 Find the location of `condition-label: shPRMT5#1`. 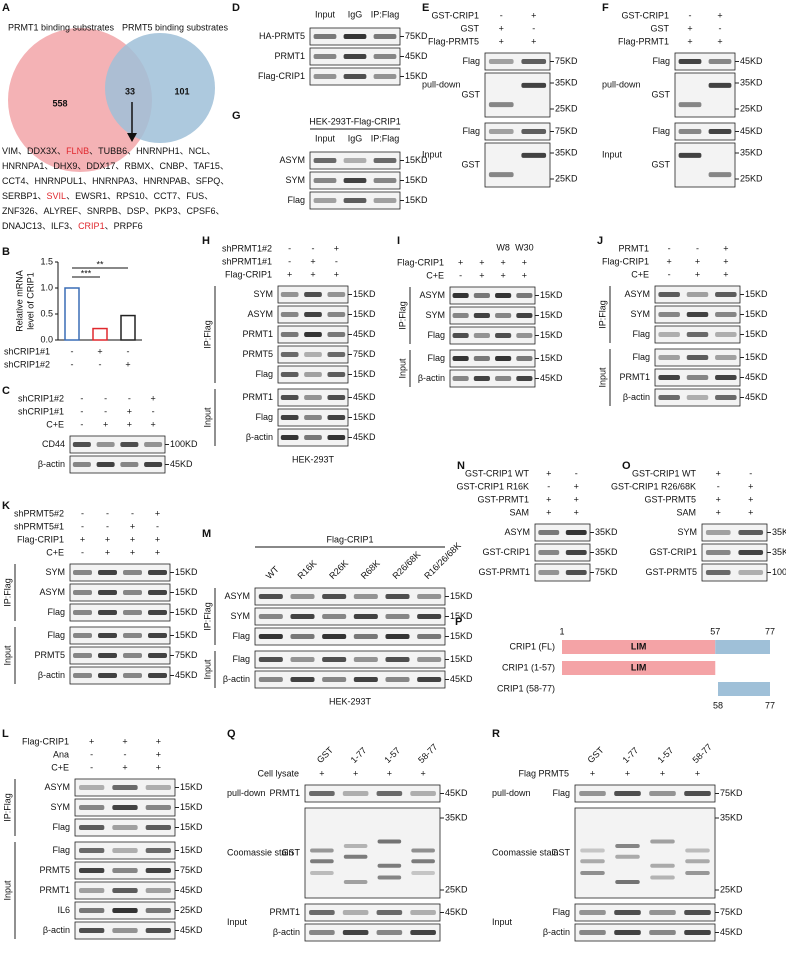

condition-label: shPRMT5#1 is located at coordinates (39, 526).